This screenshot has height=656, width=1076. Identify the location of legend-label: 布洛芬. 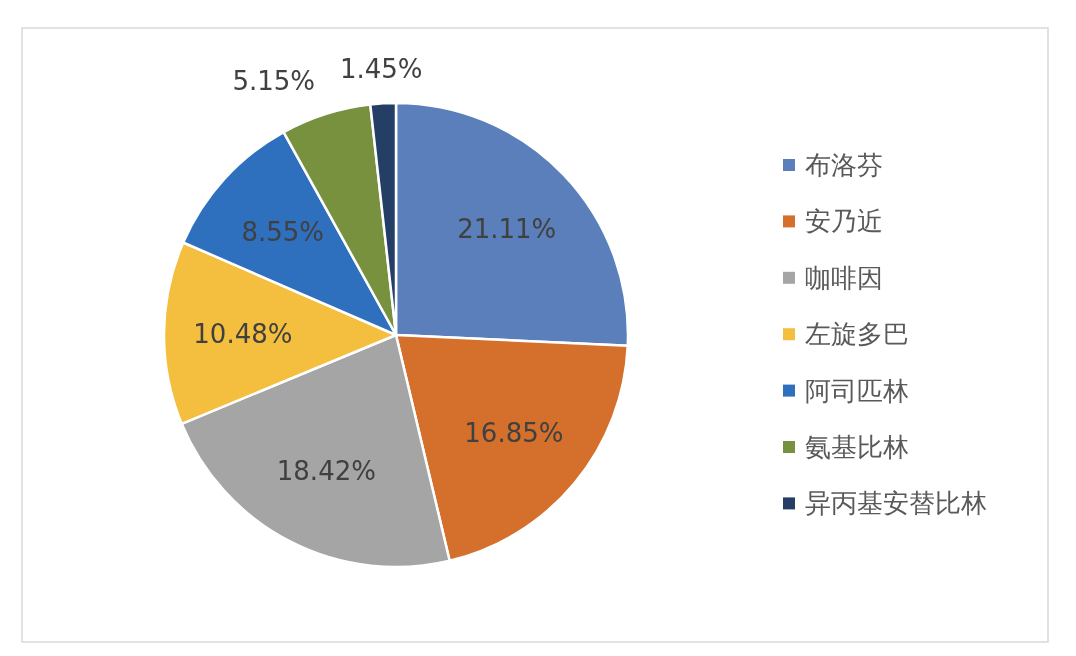
(844, 165).